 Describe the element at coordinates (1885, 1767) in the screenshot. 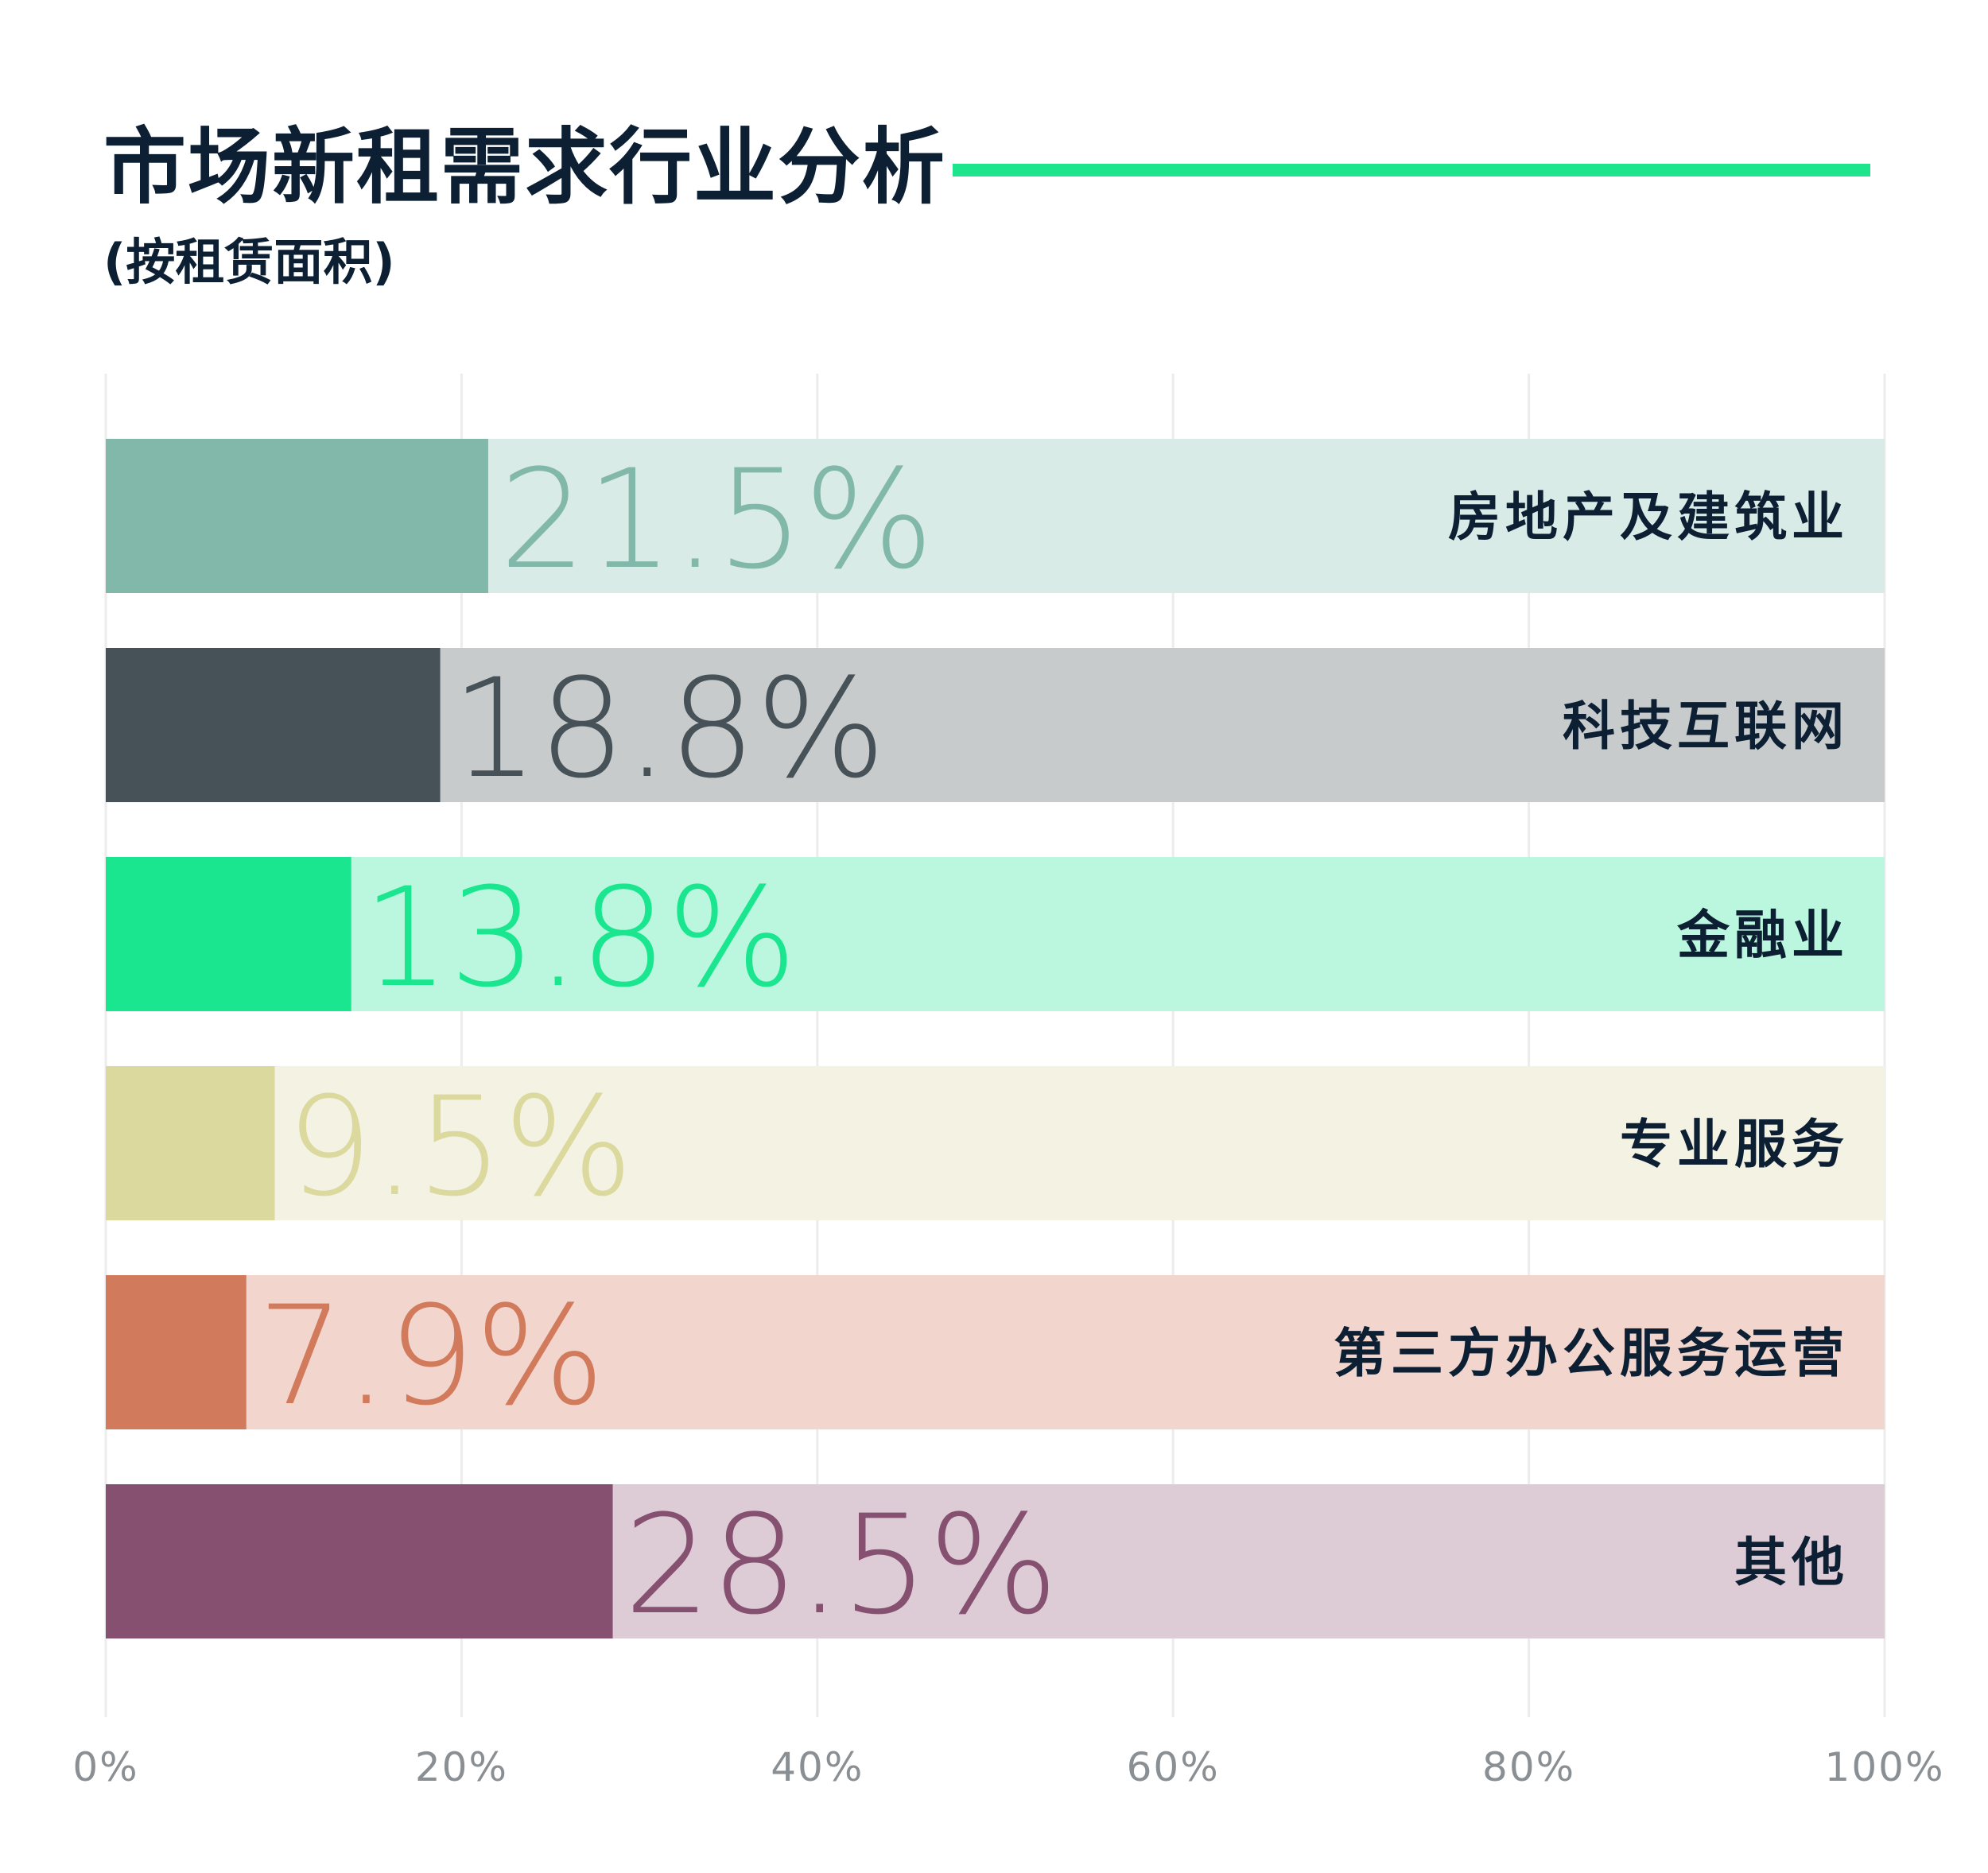

I see `x-tick-label: 100%` at that location.